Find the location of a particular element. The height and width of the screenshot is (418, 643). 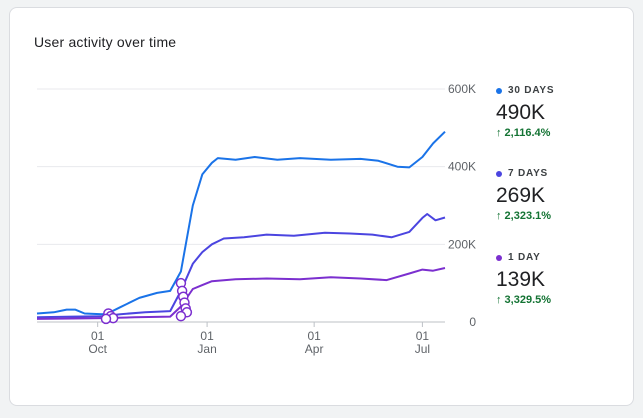

x-tick-day-0: 01 is located at coordinates (98, 336).